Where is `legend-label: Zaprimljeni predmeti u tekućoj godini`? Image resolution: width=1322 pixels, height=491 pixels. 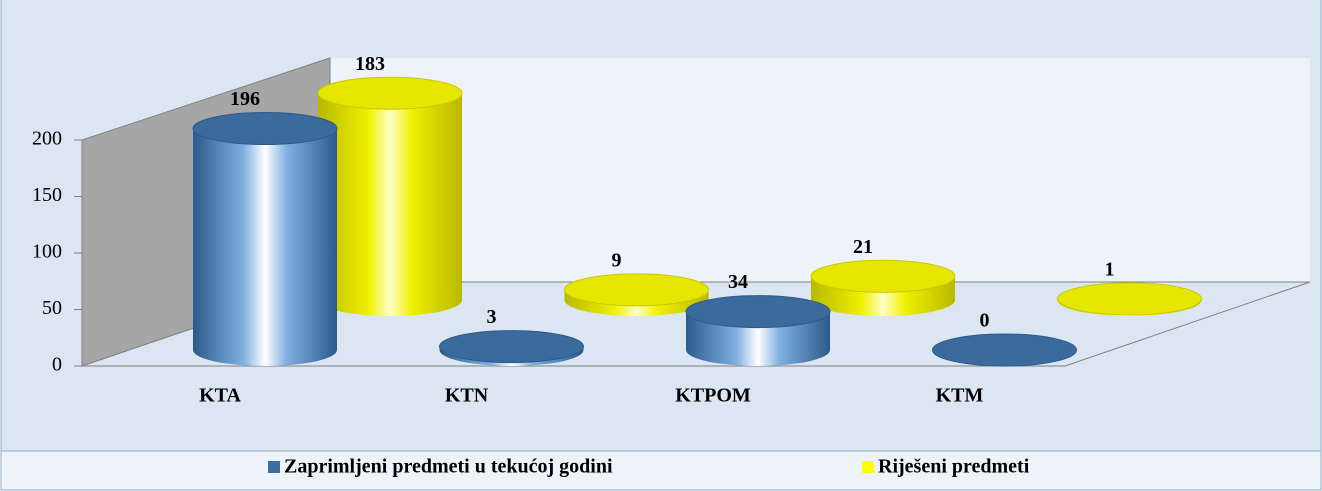
legend-label: Zaprimljeni predmeti u tekućoj godini is located at coordinates (448, 467).